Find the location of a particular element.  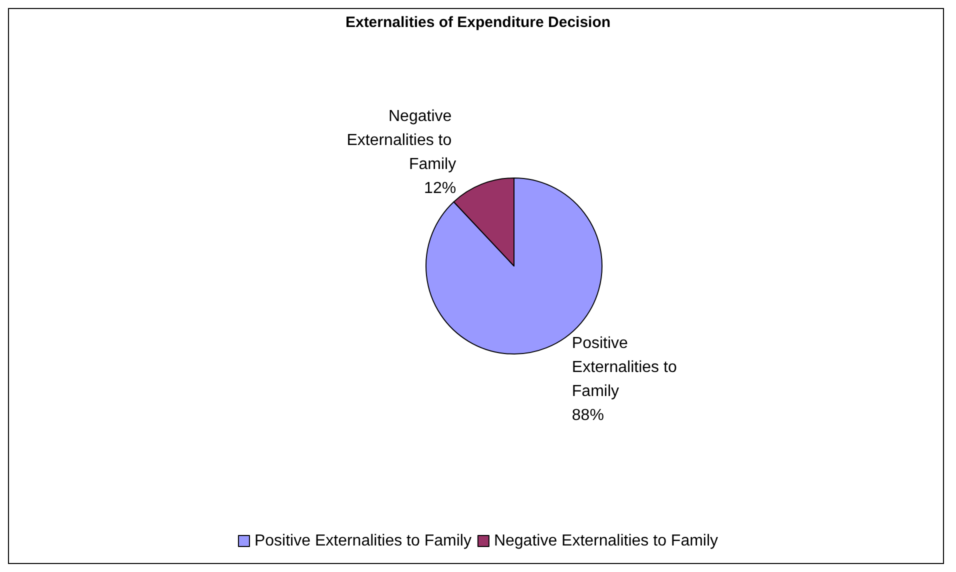

data-label: 88% is located at coordinates (588, 415).